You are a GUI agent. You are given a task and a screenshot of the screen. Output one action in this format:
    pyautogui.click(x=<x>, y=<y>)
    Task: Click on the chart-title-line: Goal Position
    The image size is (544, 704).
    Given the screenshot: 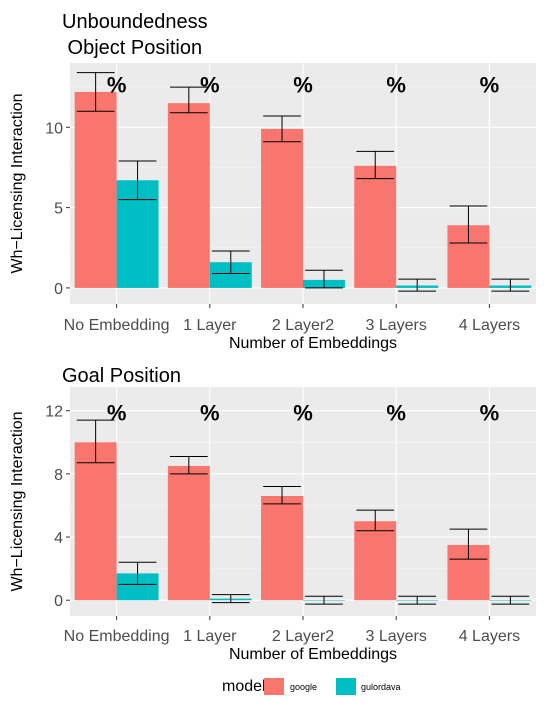 What is the action you would take?
    pyautogui.click(x=121, y=376)
    